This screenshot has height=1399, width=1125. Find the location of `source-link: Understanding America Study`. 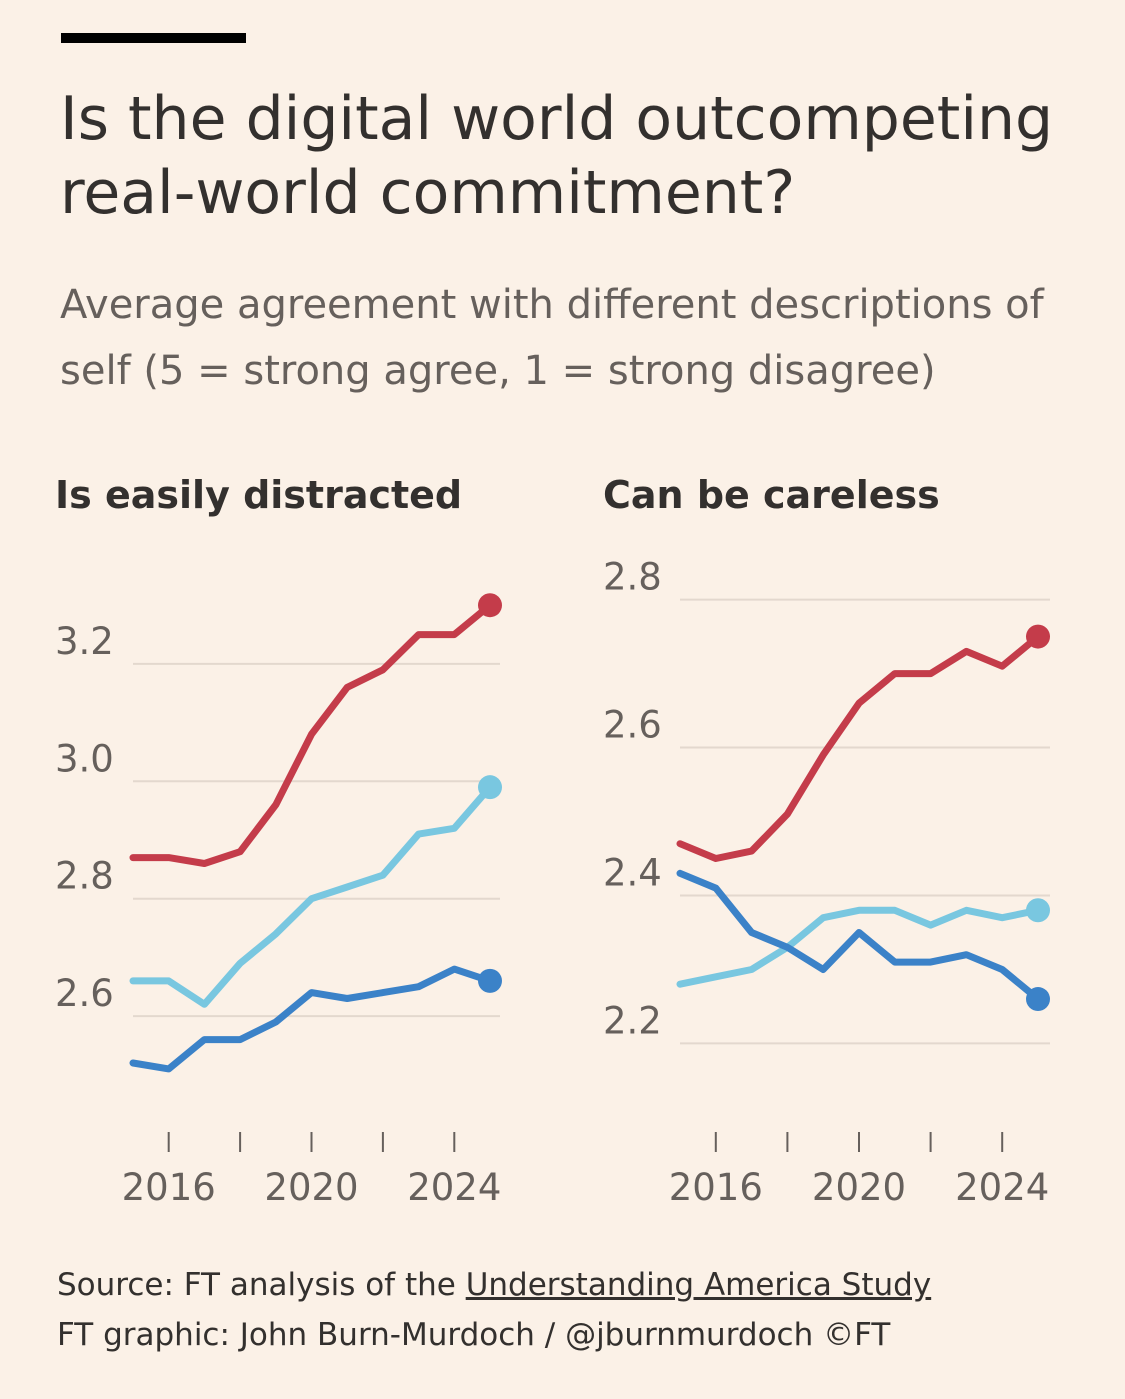

source-link: Understanding America Study is located at coordinates (698, 1285).